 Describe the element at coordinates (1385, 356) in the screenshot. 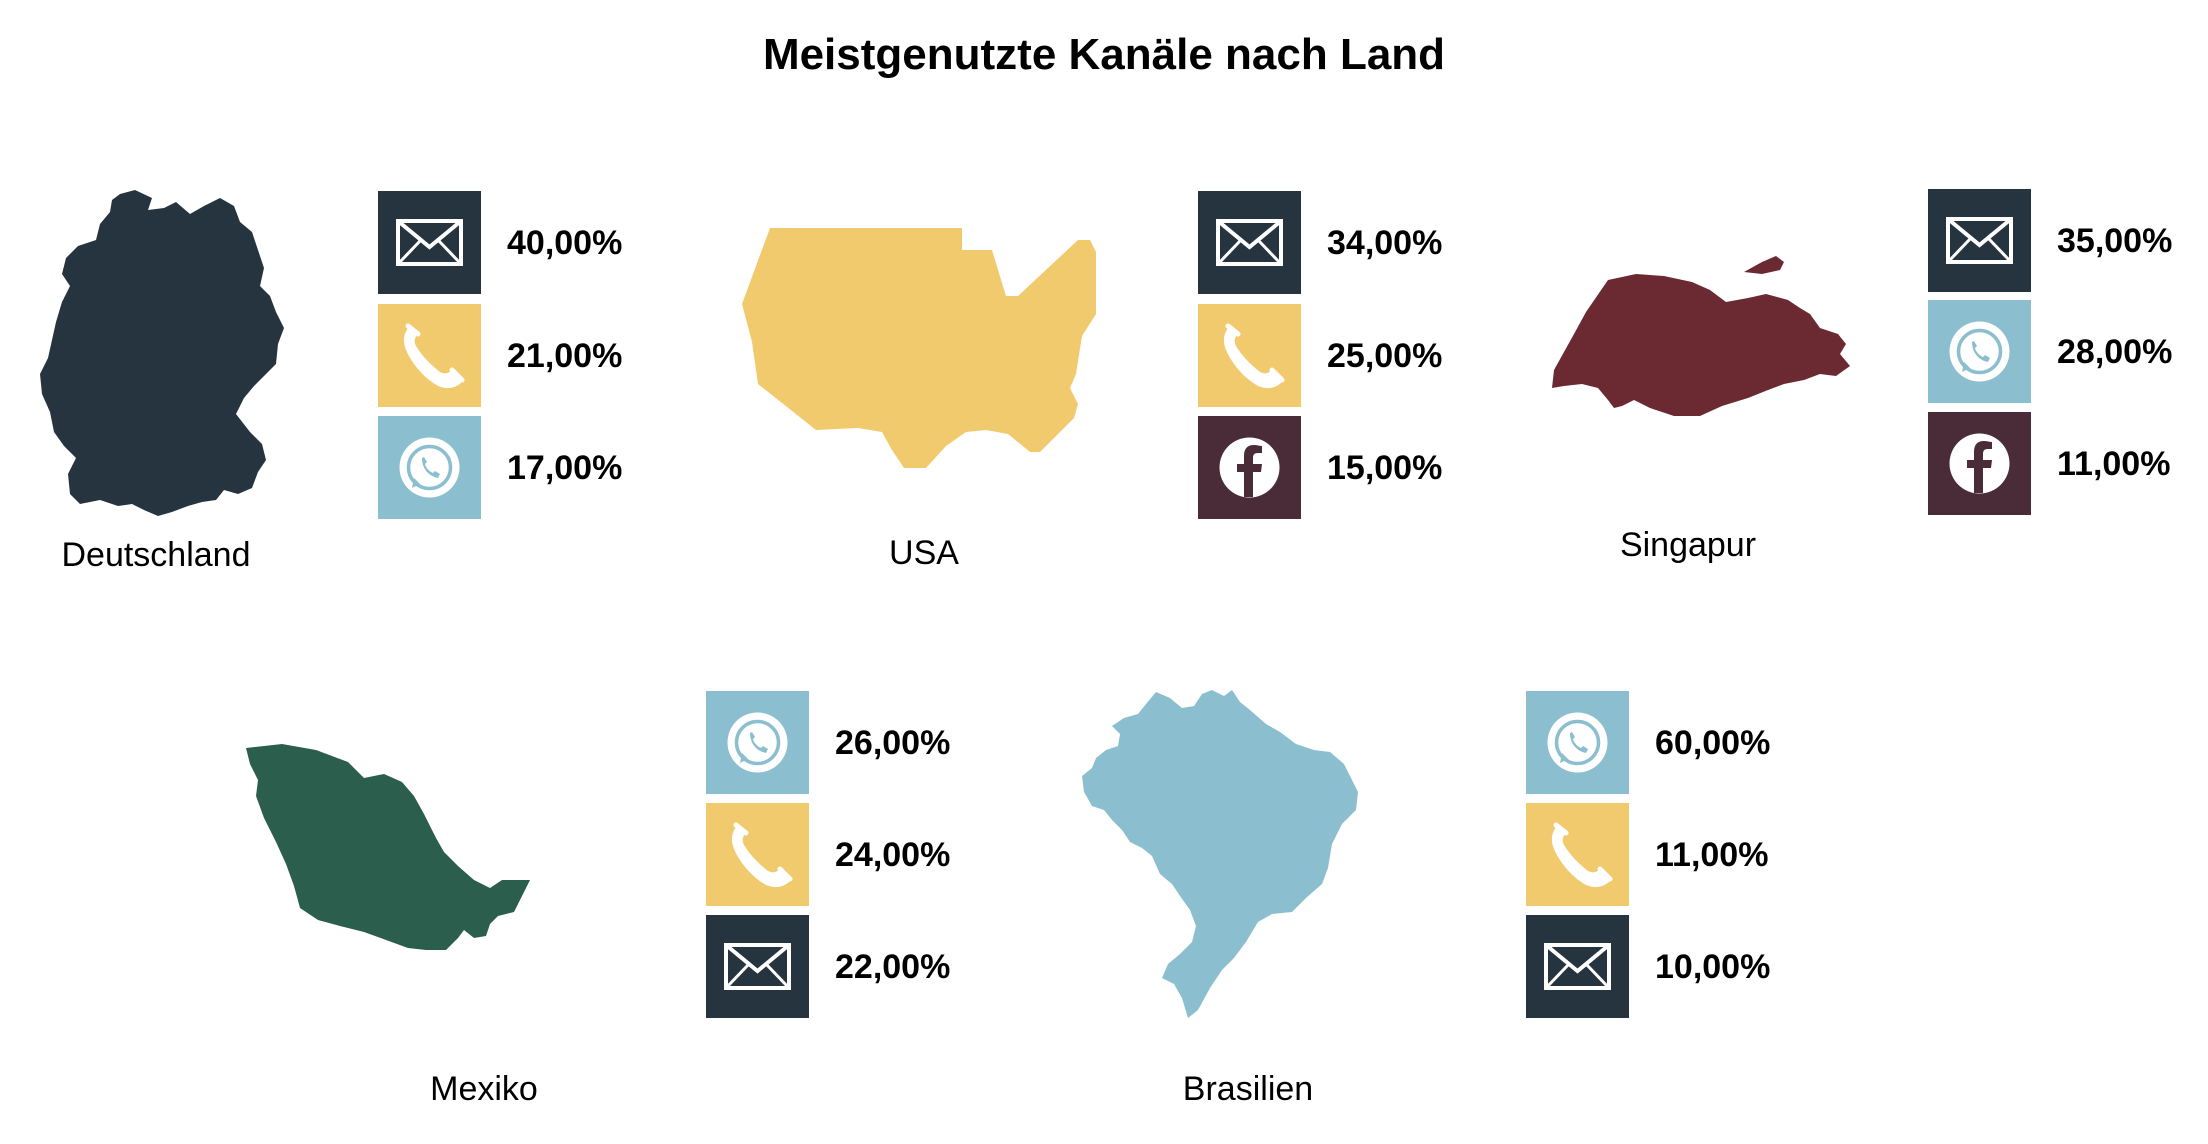

I see `percentage-label: 25,00%` at that location.